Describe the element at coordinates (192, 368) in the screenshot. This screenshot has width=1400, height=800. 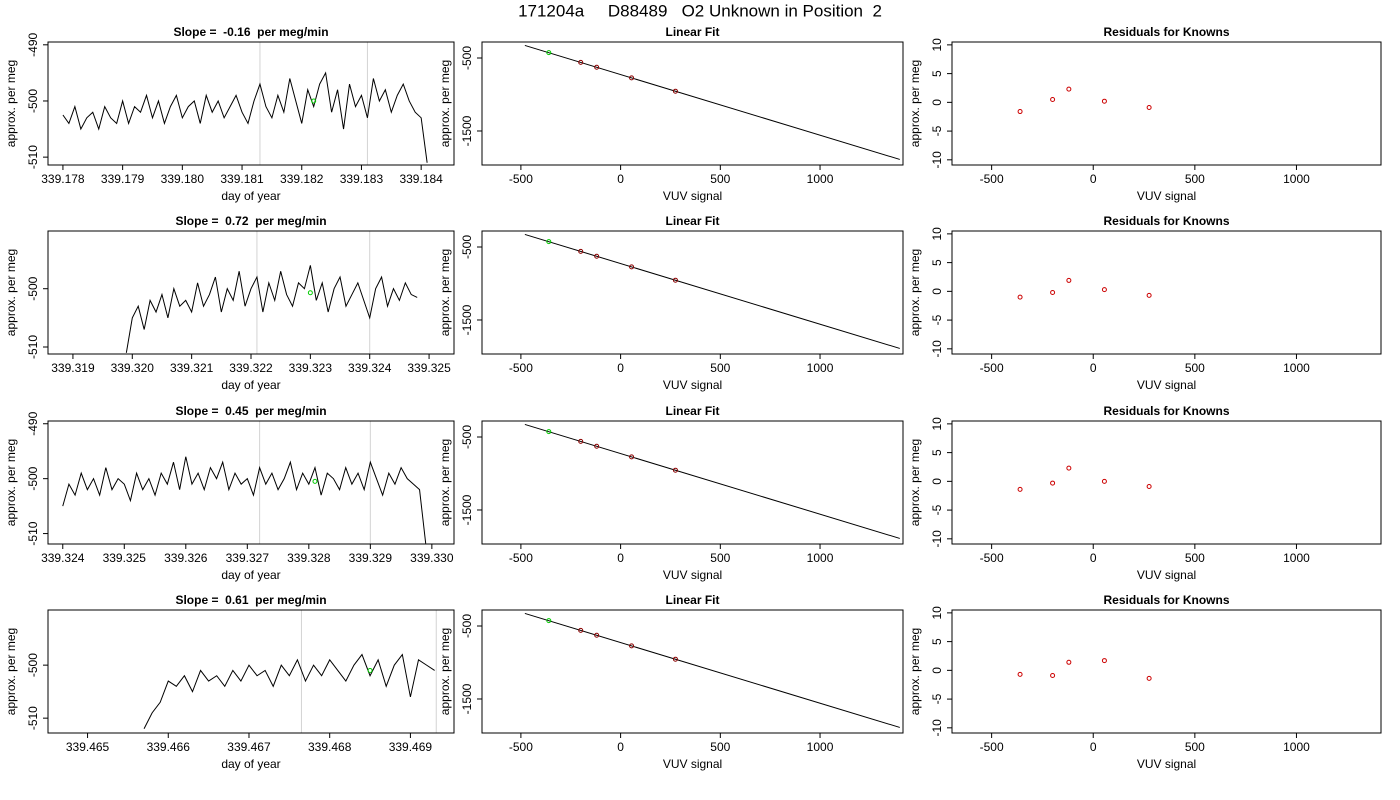
I see `x-tick-label: 339.321` at that location.